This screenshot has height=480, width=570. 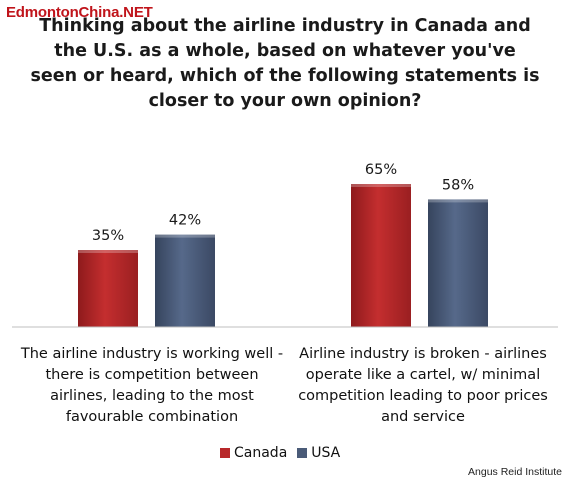 I want to click on data-label-usa-0: 42%, so click(x=185, y=221).